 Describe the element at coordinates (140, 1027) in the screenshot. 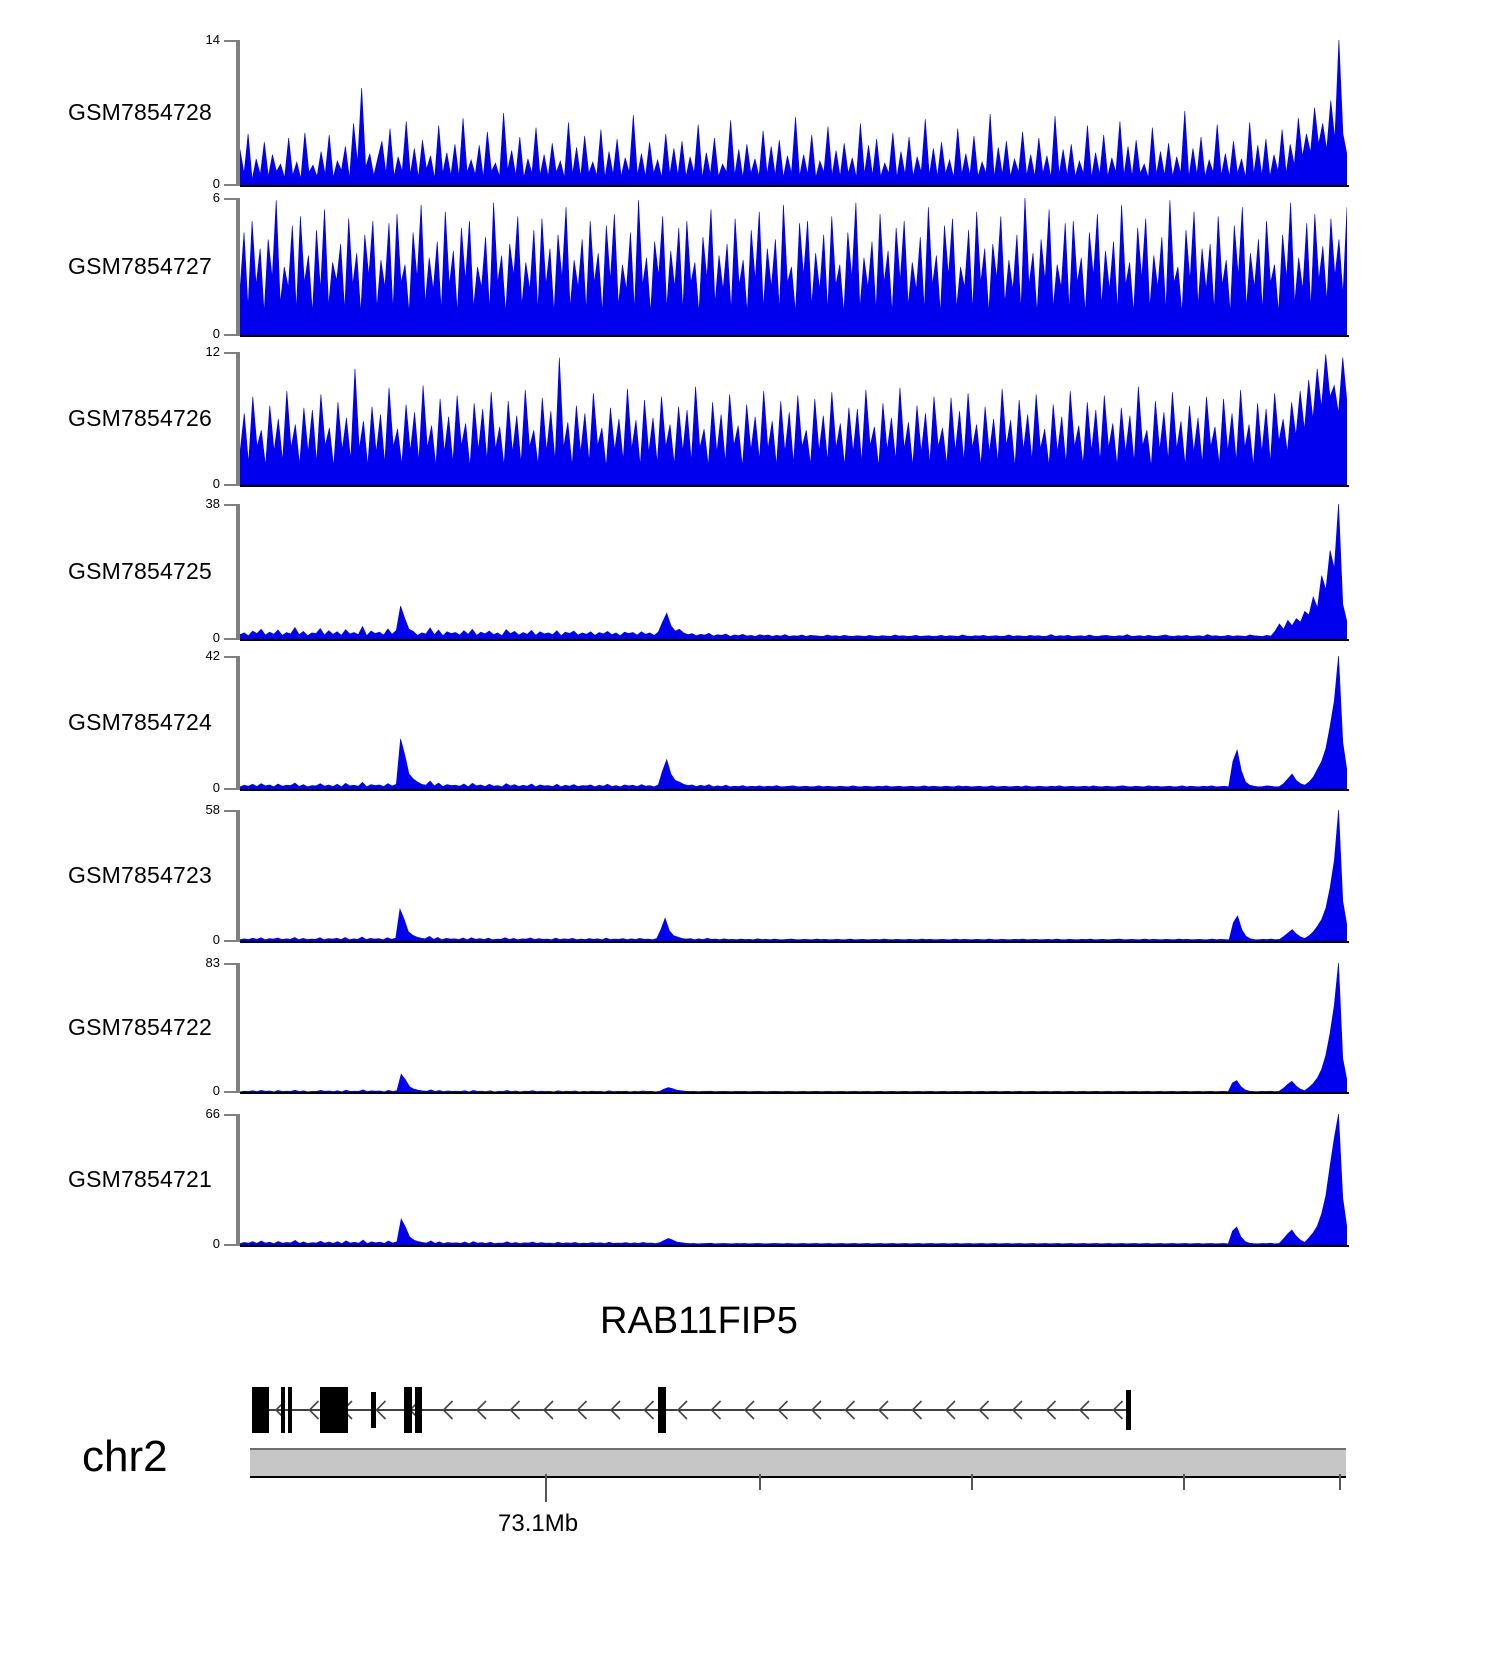

I see `track-label-gsm7854722: GSM7854722` at that location.